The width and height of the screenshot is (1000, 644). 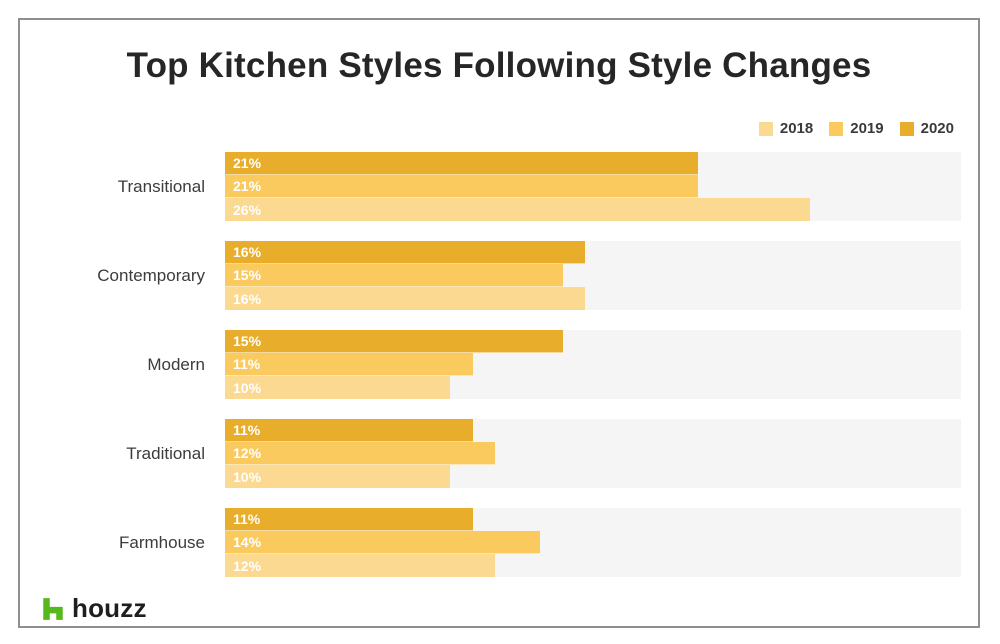 What do you see at coordinates (461, 186) in the screenshot?
I see `bar-2019: 21%` at bounding box center [461, 186].